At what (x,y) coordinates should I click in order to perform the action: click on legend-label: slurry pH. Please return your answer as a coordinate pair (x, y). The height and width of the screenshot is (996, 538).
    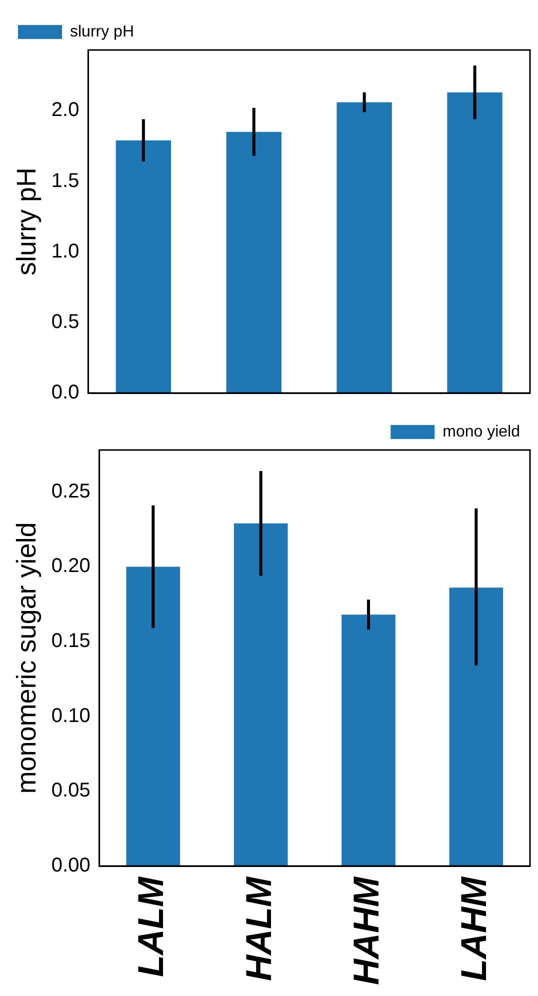
    Looking at the image, I should click on (102, 31).